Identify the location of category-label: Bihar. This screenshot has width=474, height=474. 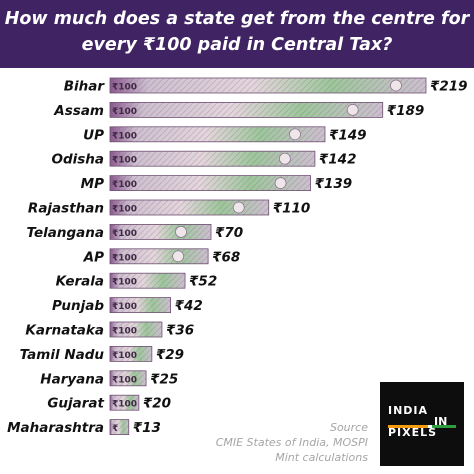
(85, 87).